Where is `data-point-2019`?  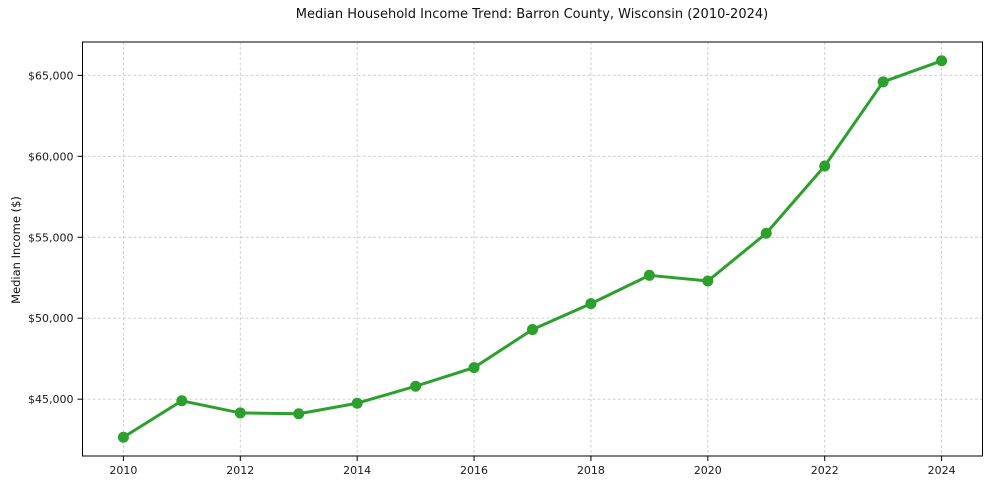
data-point-2019 is located at coordinates (649, 275).